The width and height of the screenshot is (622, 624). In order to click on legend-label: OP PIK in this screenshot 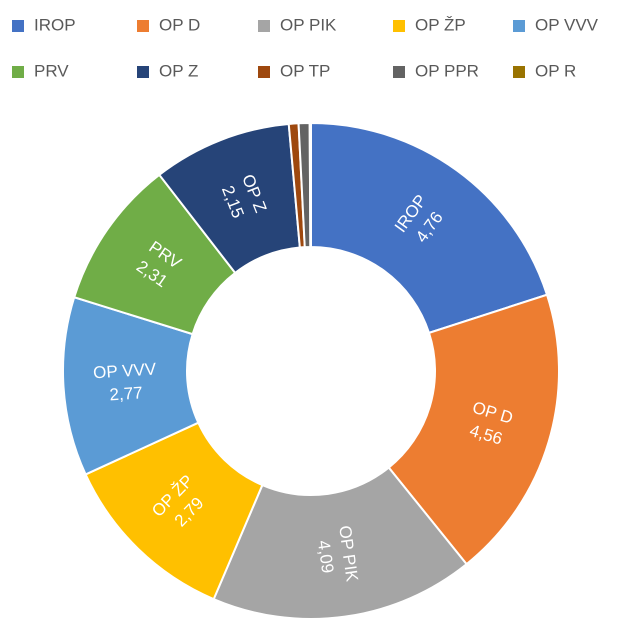, I will do `click(308, 24)`.